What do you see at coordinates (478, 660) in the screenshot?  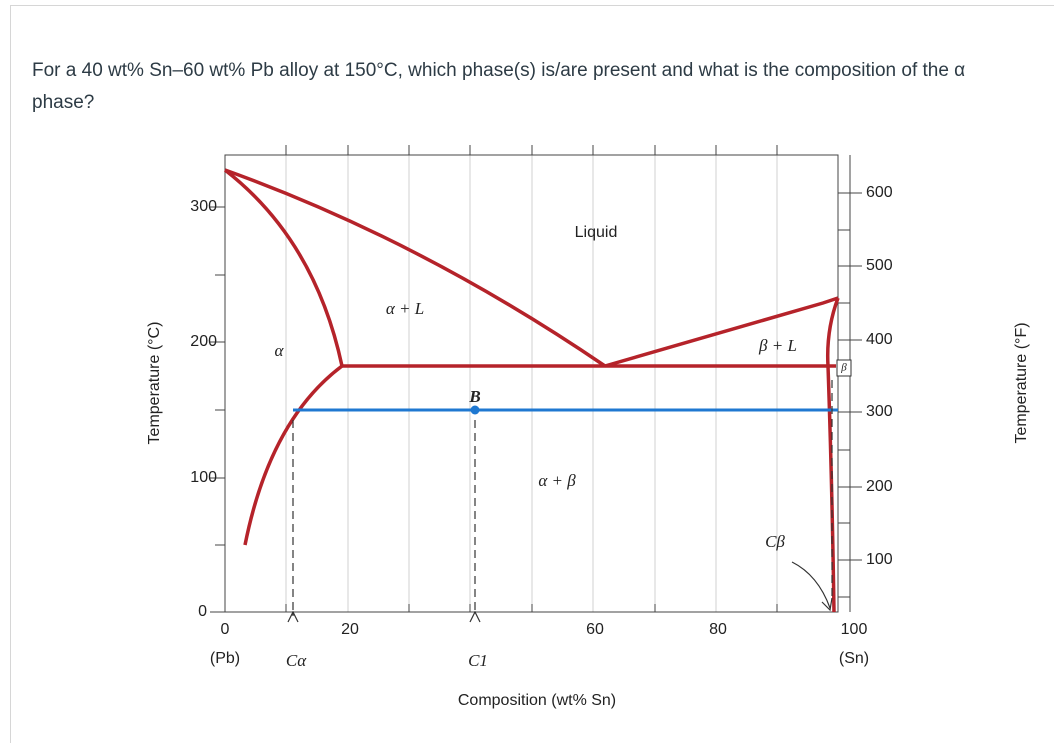 I see `marker-label: C1` at bounding box center [478, 660].